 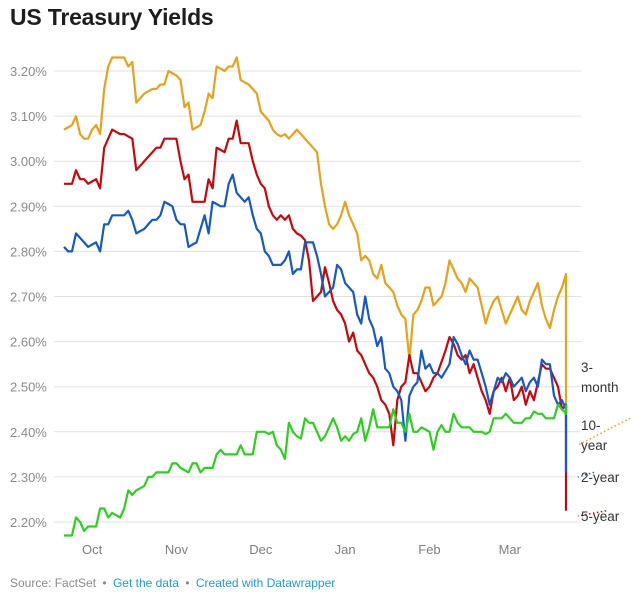 What do you see at coordinates (28, 161) in the screenshot?
I see `y-tick-label: 3.00%` at bounding box center [28, 161].